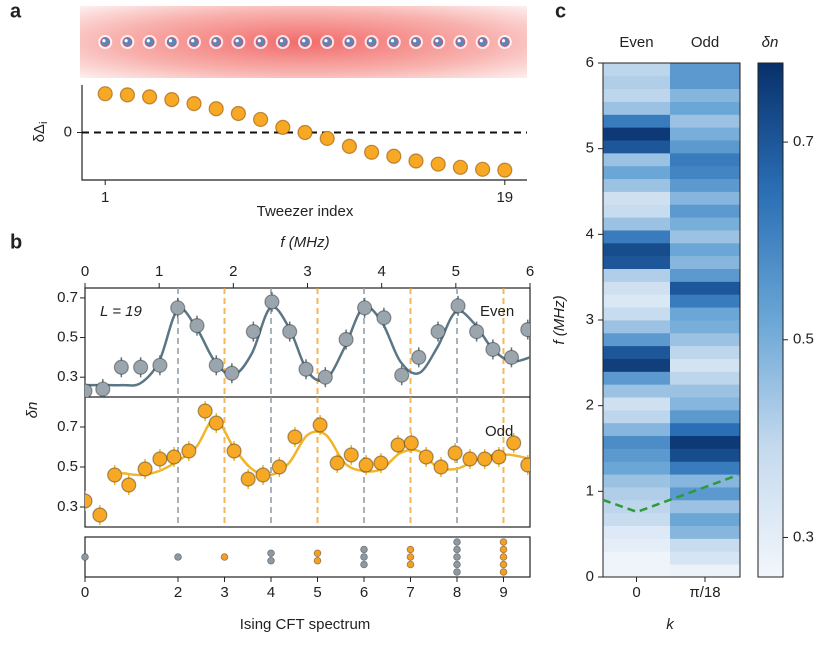 This screenshot has height=648, width=831. Describe the element at coordinates (590, 62) in the screenshot. I see `y-tick-label: 6` at that location.